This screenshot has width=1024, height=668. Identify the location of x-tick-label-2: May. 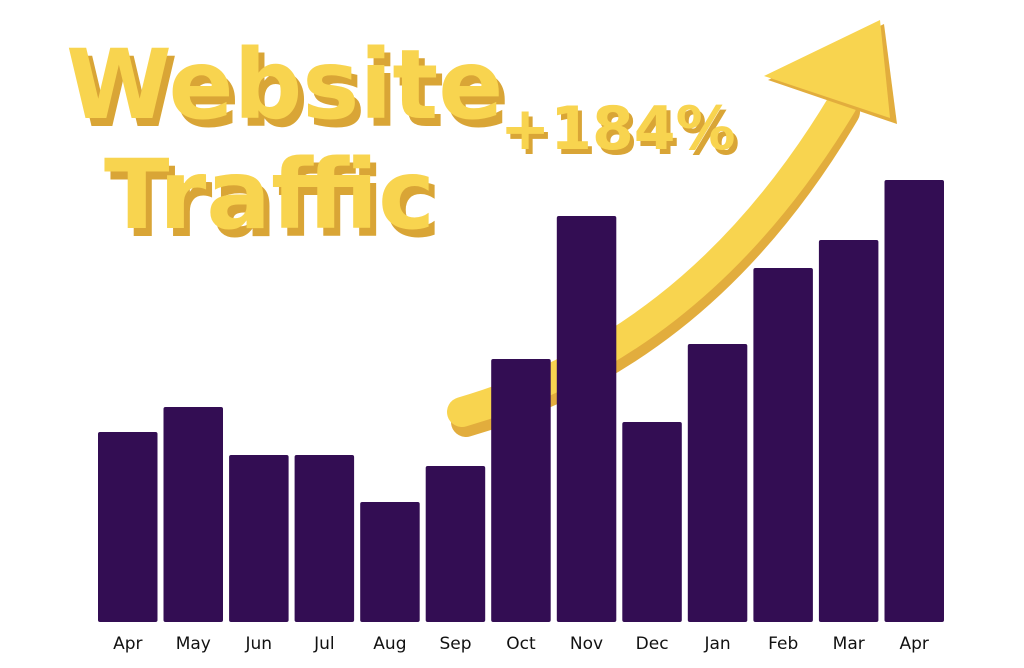
(193, 644).